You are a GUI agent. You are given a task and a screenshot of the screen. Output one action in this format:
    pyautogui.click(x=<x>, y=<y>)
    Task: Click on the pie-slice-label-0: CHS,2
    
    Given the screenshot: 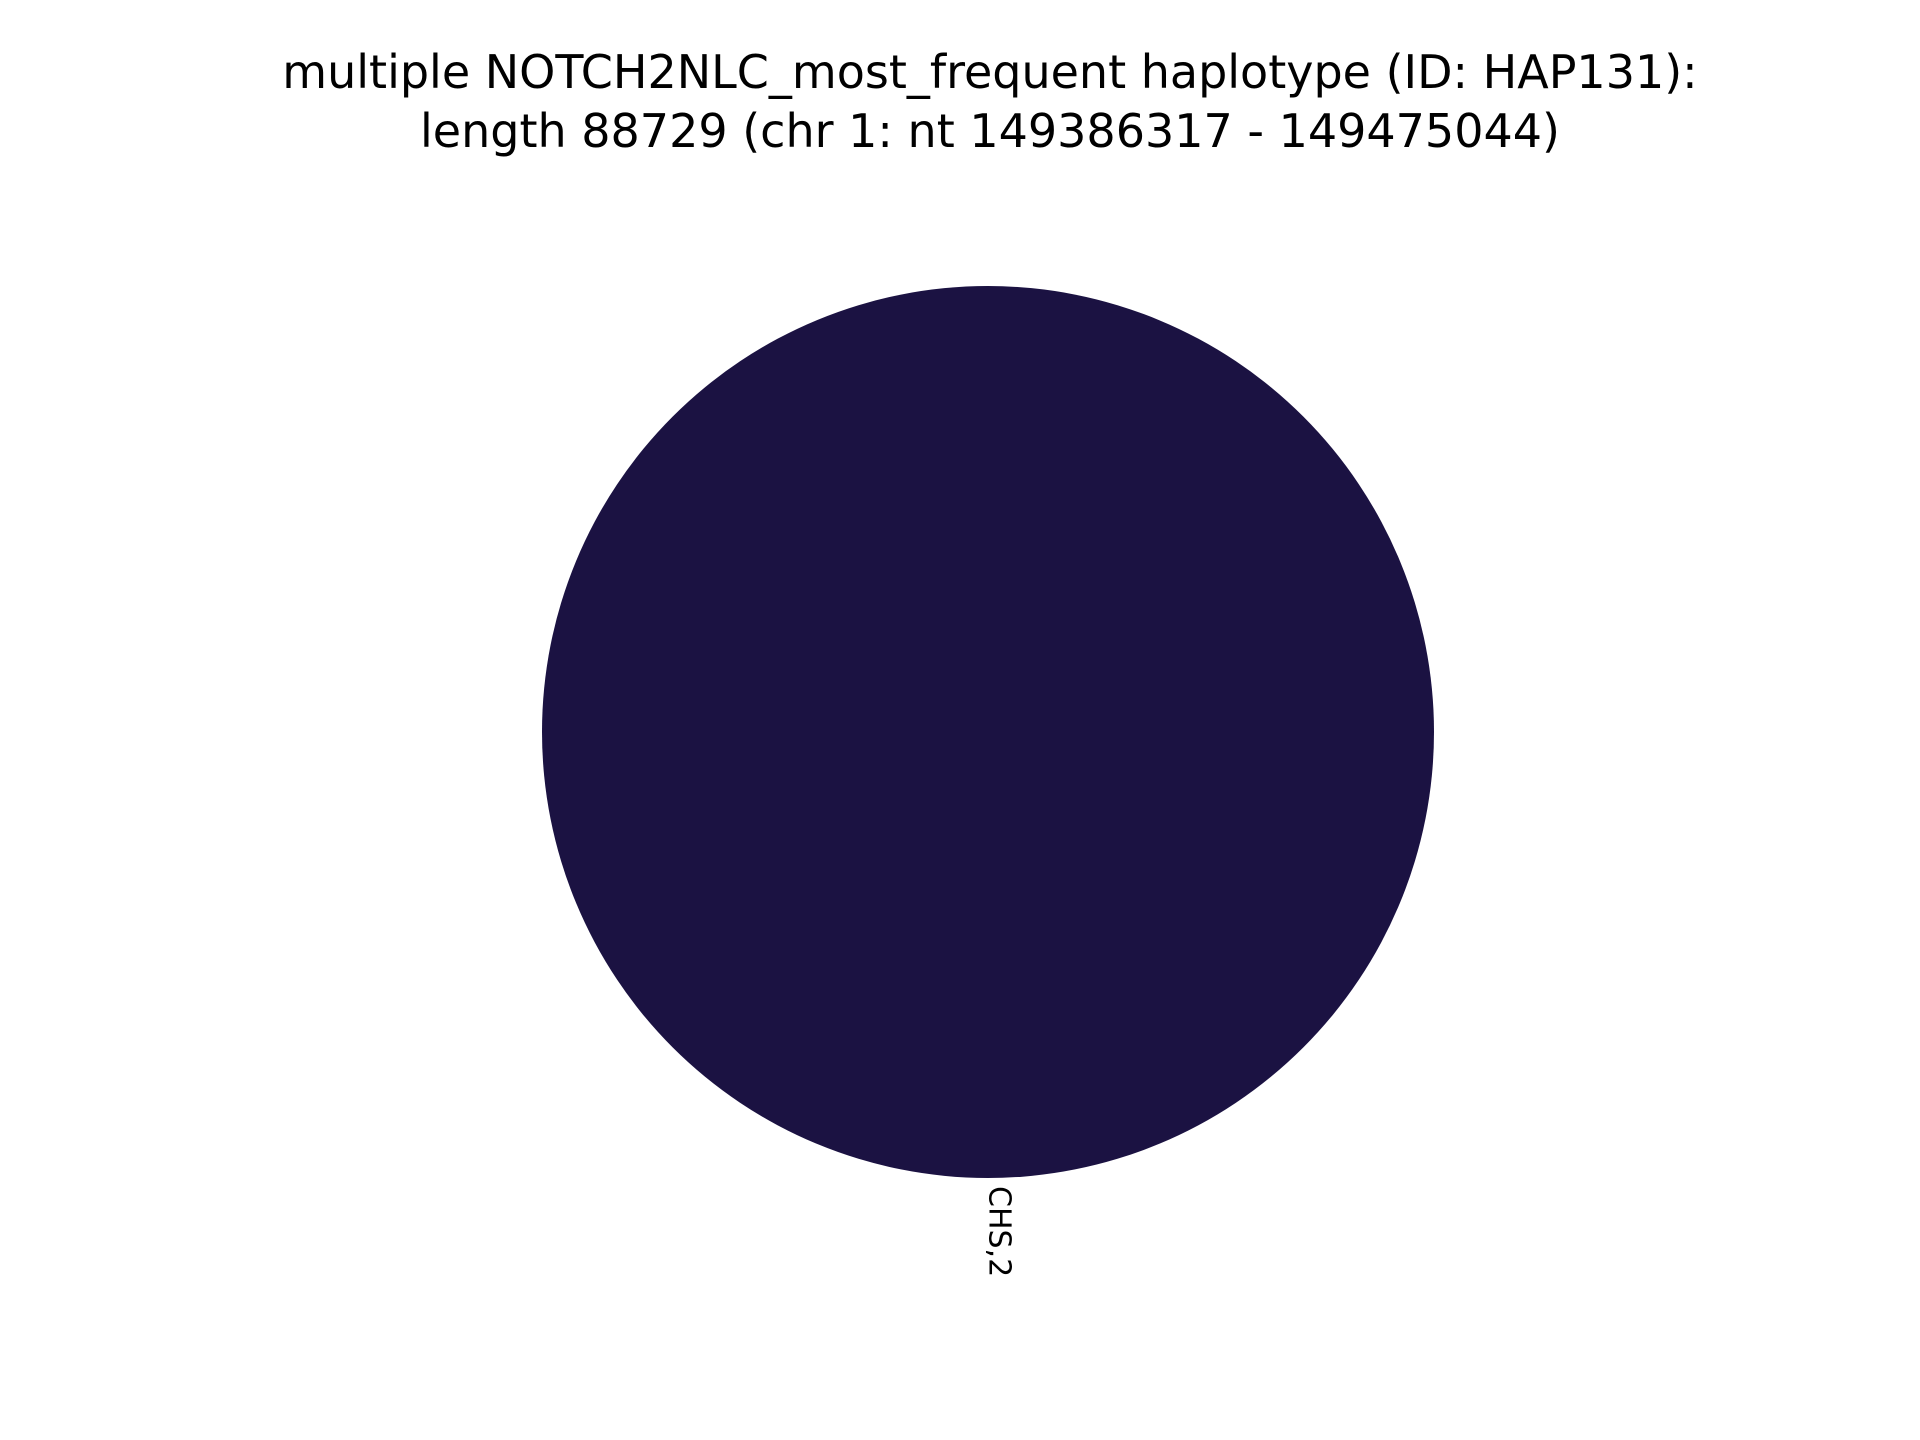 What is the action you would take?
    pyautogui.click(x=999, y=1231)
    